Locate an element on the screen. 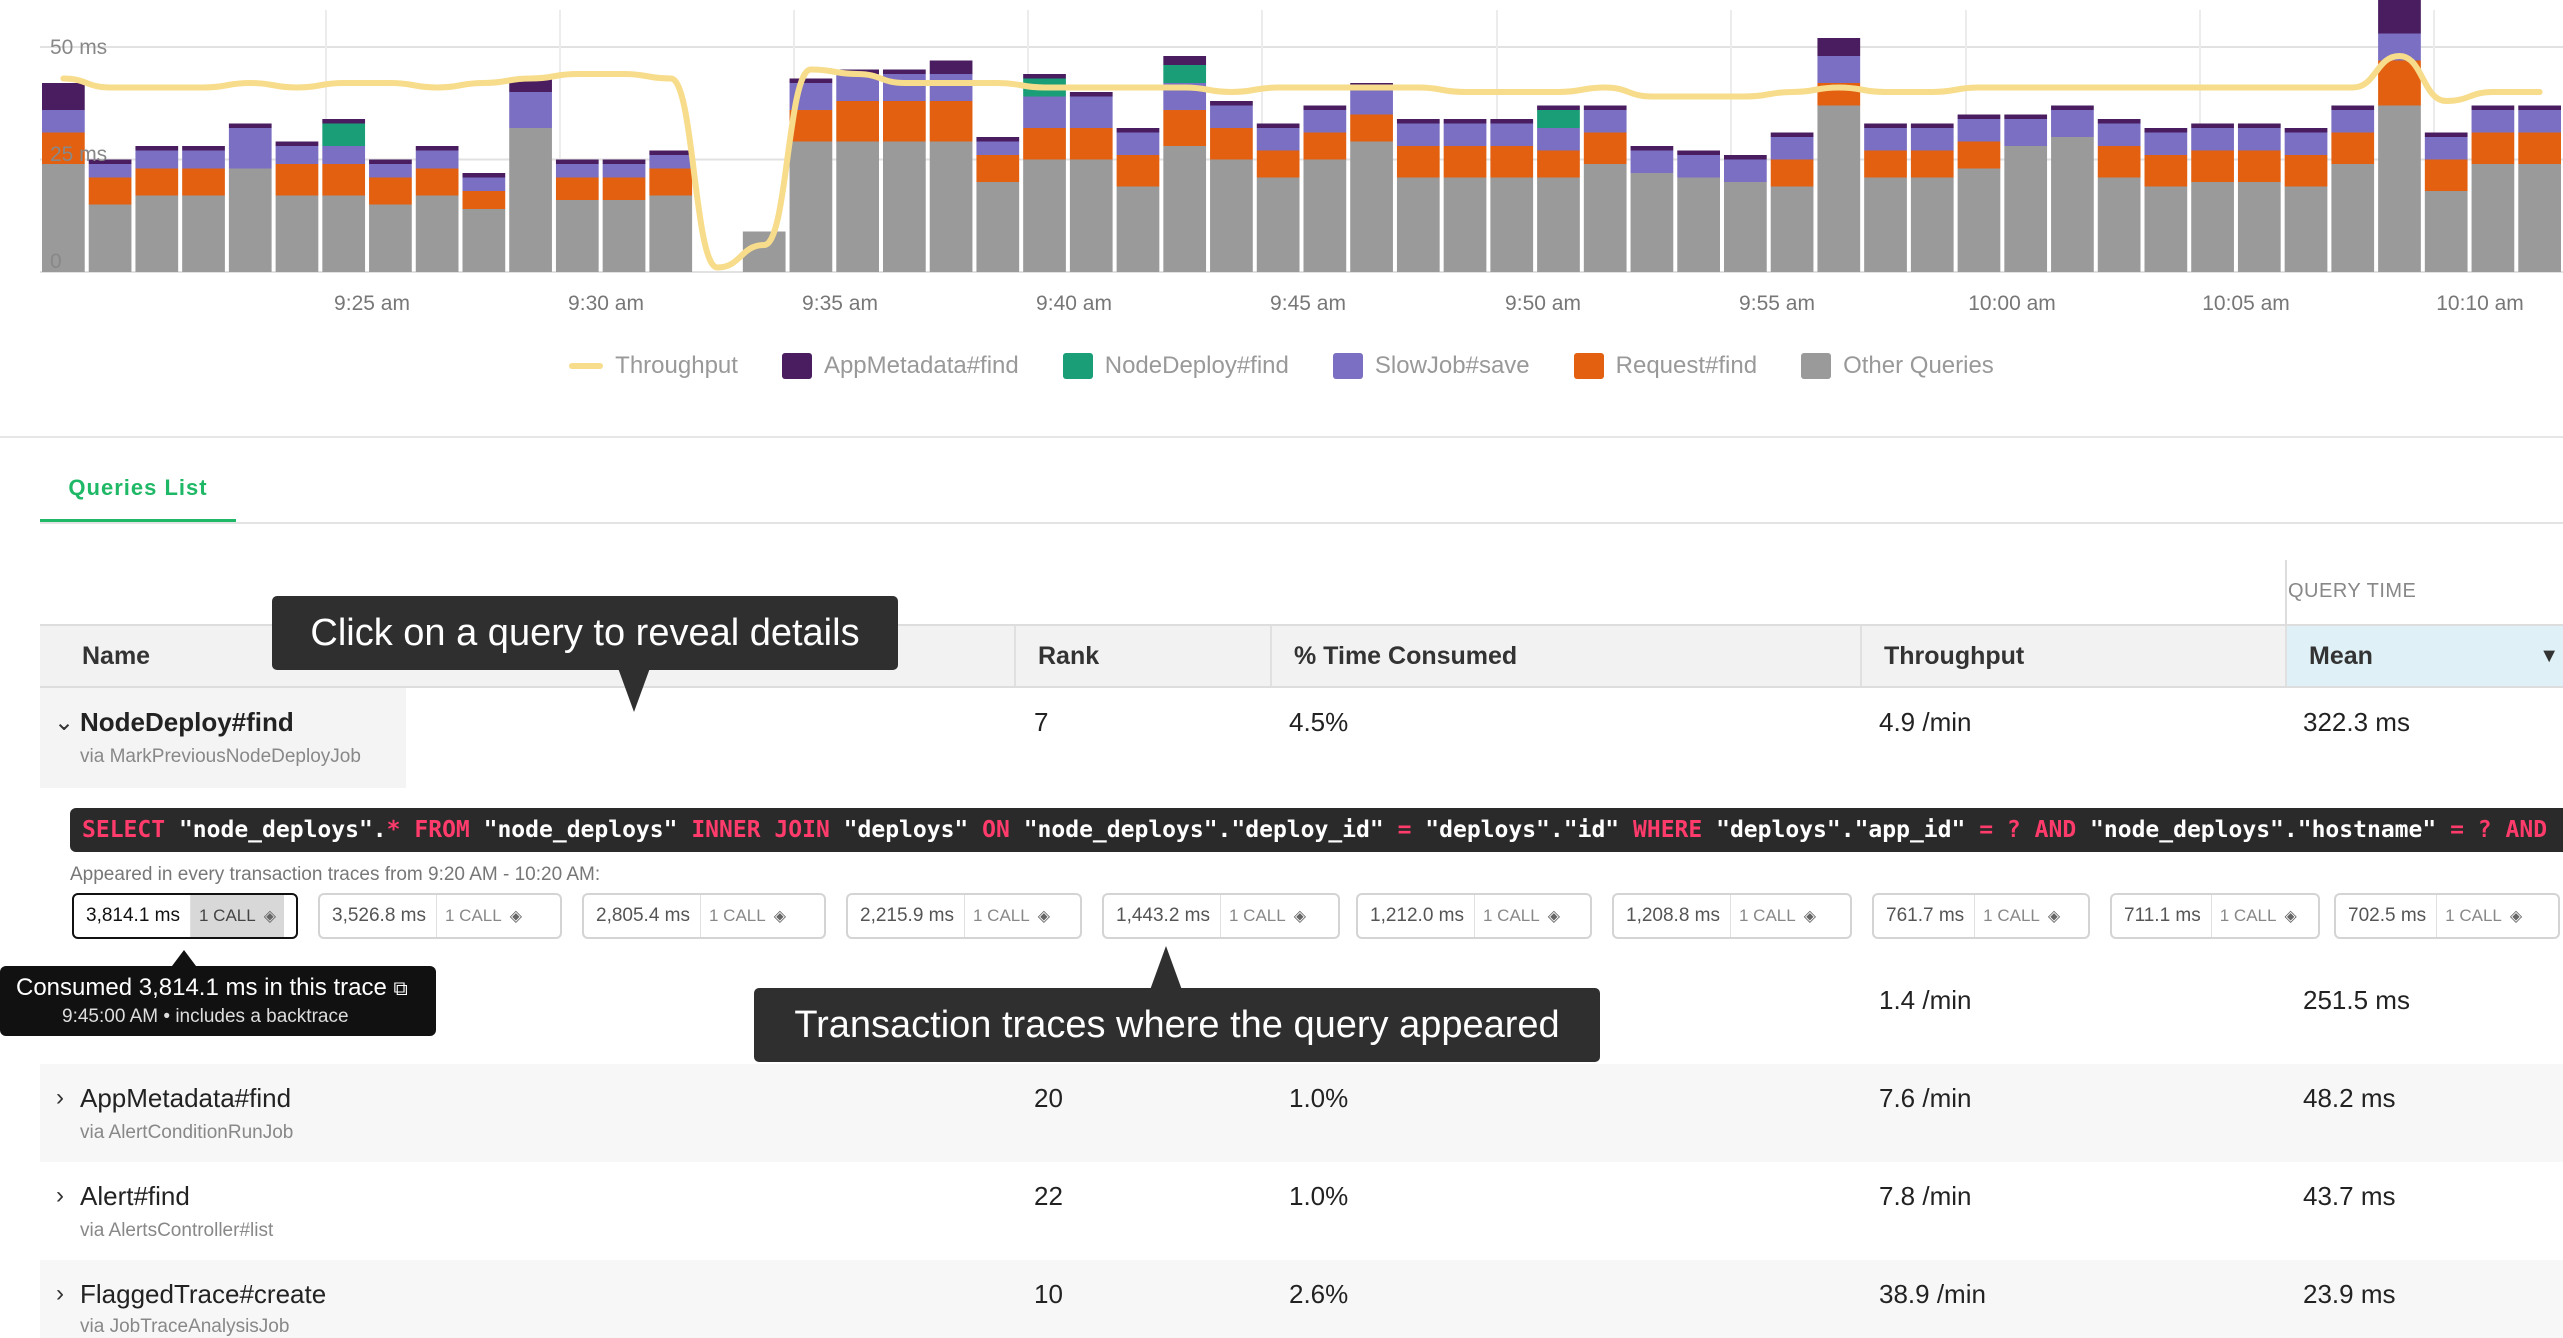  trace-pill: 1,212.0 ms 1 CALL ◈ is located at coordinates (1474, 916).